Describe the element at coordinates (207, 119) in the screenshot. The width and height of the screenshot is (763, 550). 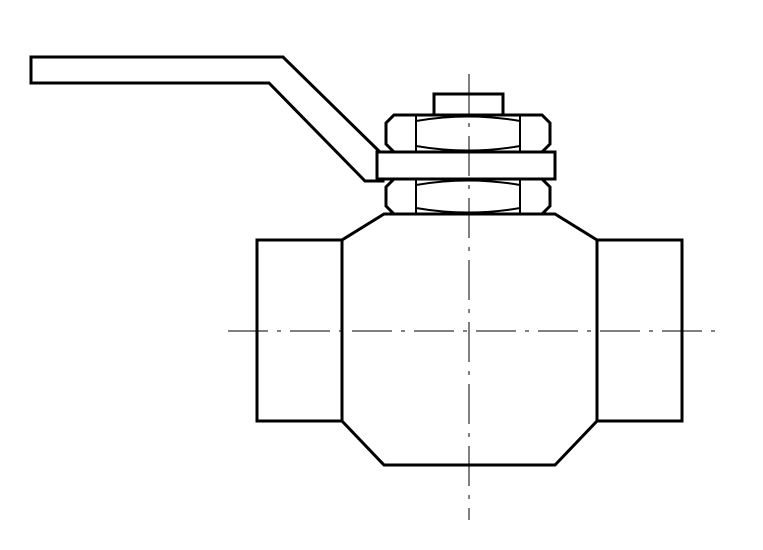
I see `lever-handle` at that location.